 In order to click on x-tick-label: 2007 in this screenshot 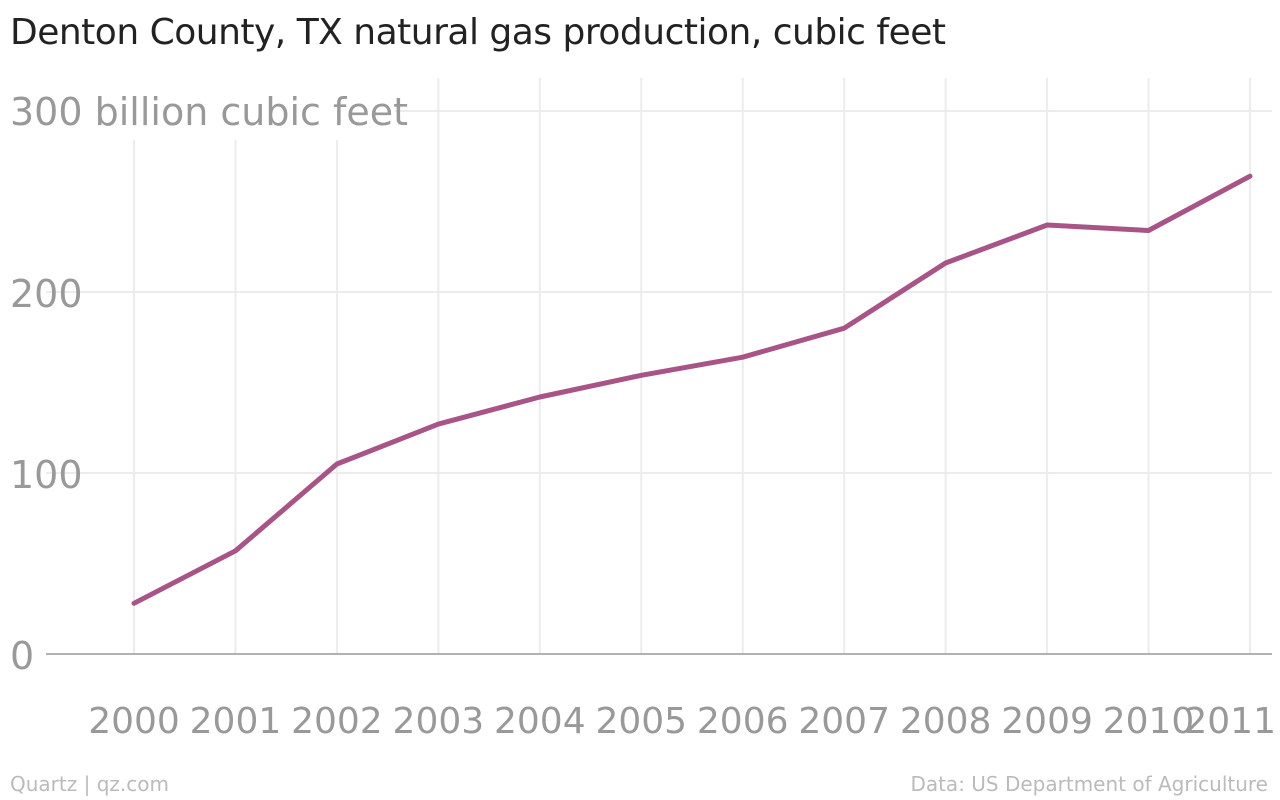, I will do `click(844, 721)`.